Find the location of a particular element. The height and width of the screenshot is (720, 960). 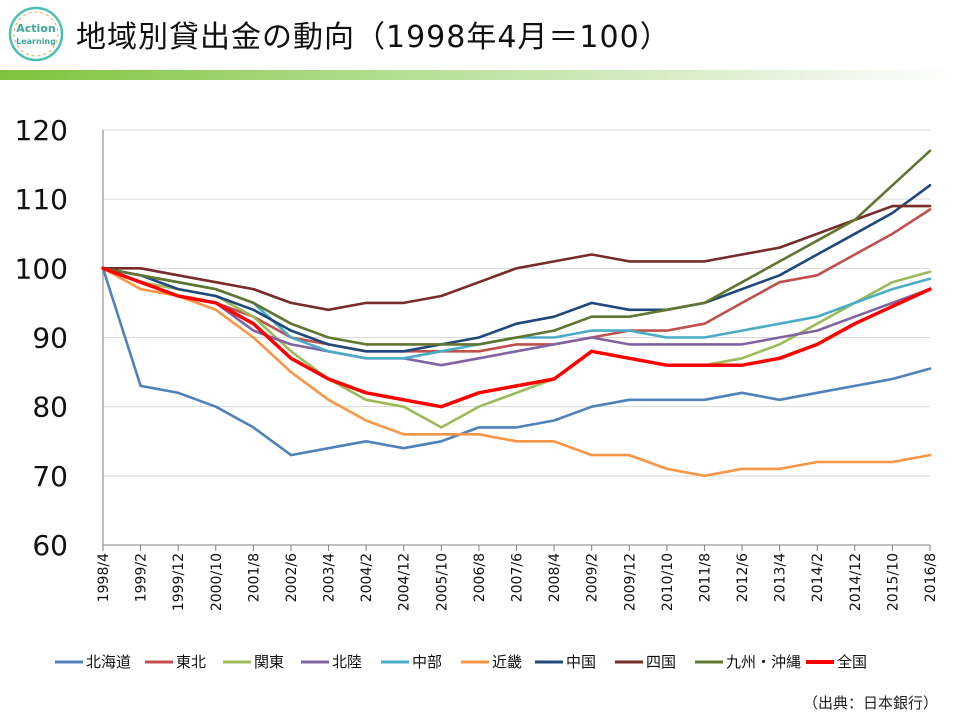

page-title: 地域別貸出金の動向（1998年4月＝100） is located at coordinates (373, 37).